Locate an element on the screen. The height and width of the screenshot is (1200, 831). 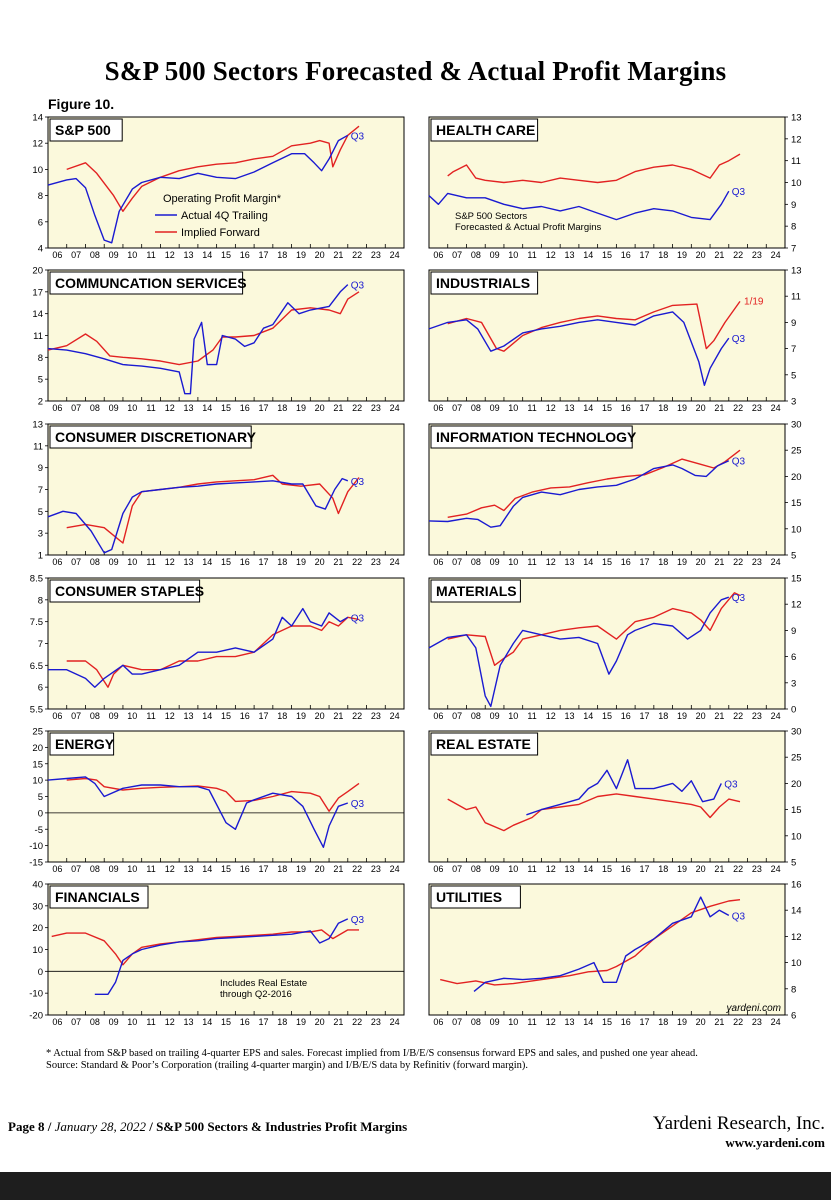
legend-label-forward: Implied Forward is located at coordinates (220, 233).